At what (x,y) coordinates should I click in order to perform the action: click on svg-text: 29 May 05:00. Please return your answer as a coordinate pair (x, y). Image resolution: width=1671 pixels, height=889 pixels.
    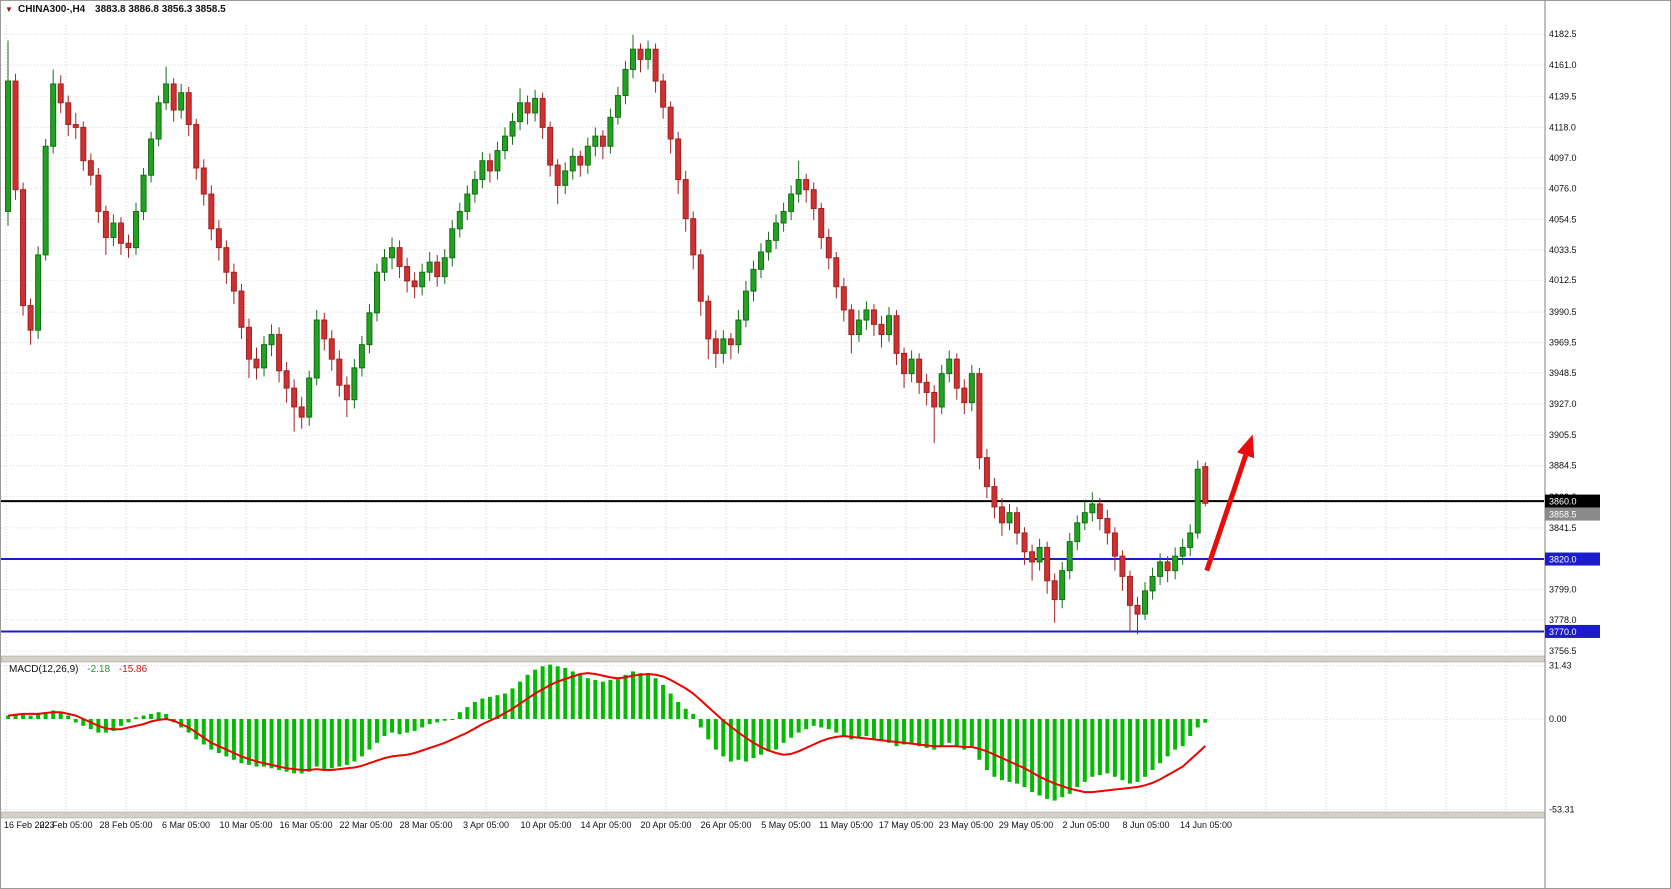
    Looking at the image, I should click on (1026, 825).